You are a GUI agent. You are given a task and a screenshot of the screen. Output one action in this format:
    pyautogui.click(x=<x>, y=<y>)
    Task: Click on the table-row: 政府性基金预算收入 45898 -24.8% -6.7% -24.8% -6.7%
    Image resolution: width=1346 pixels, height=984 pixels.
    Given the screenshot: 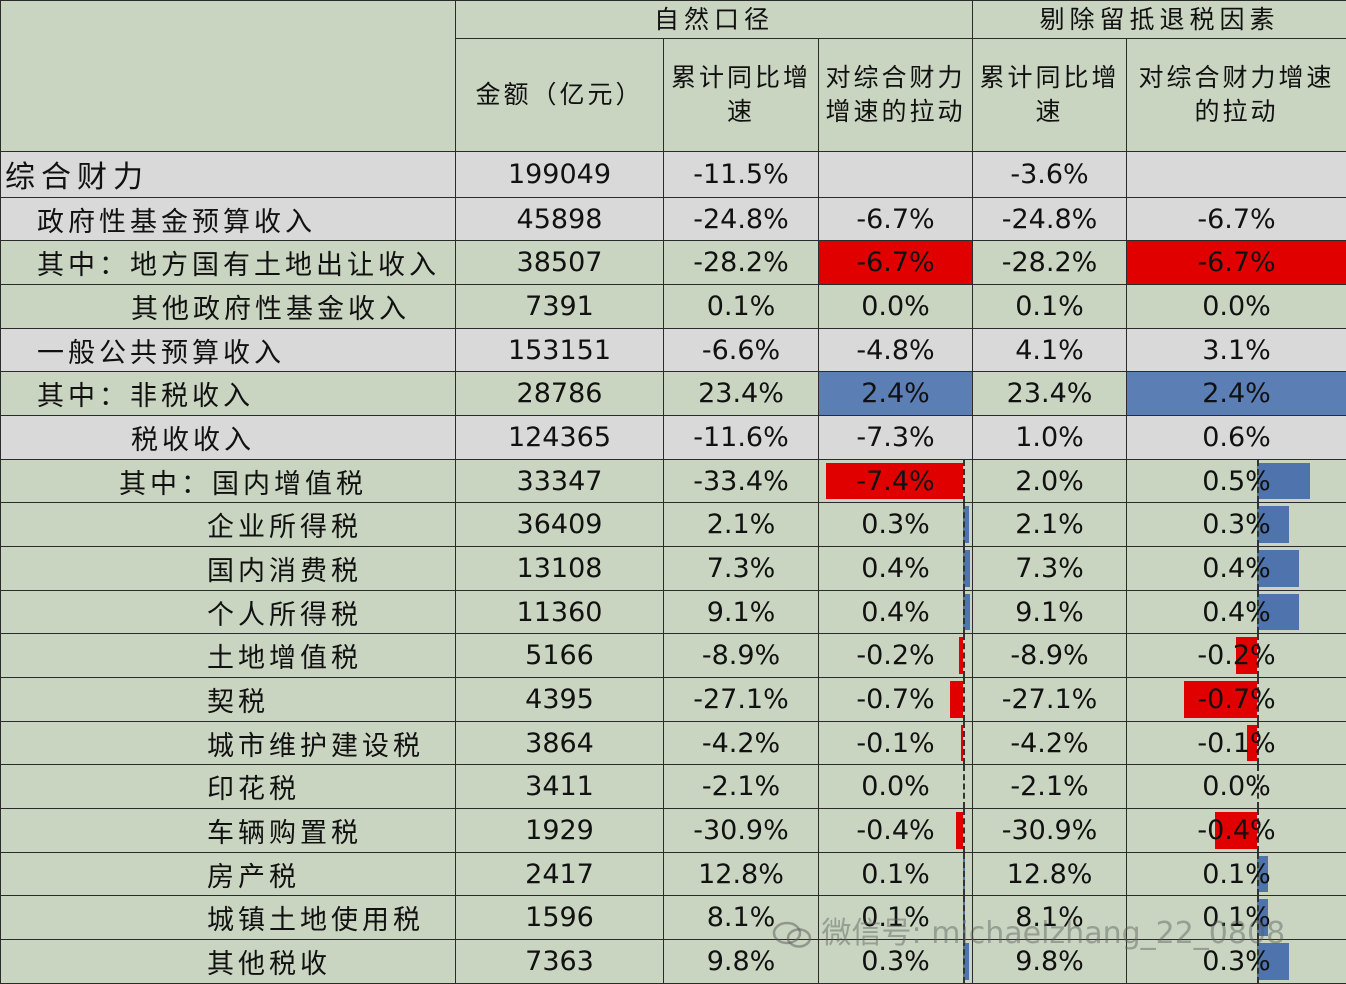 What is the action you would take?
    pyautogui.click(x=673, y=219)
    